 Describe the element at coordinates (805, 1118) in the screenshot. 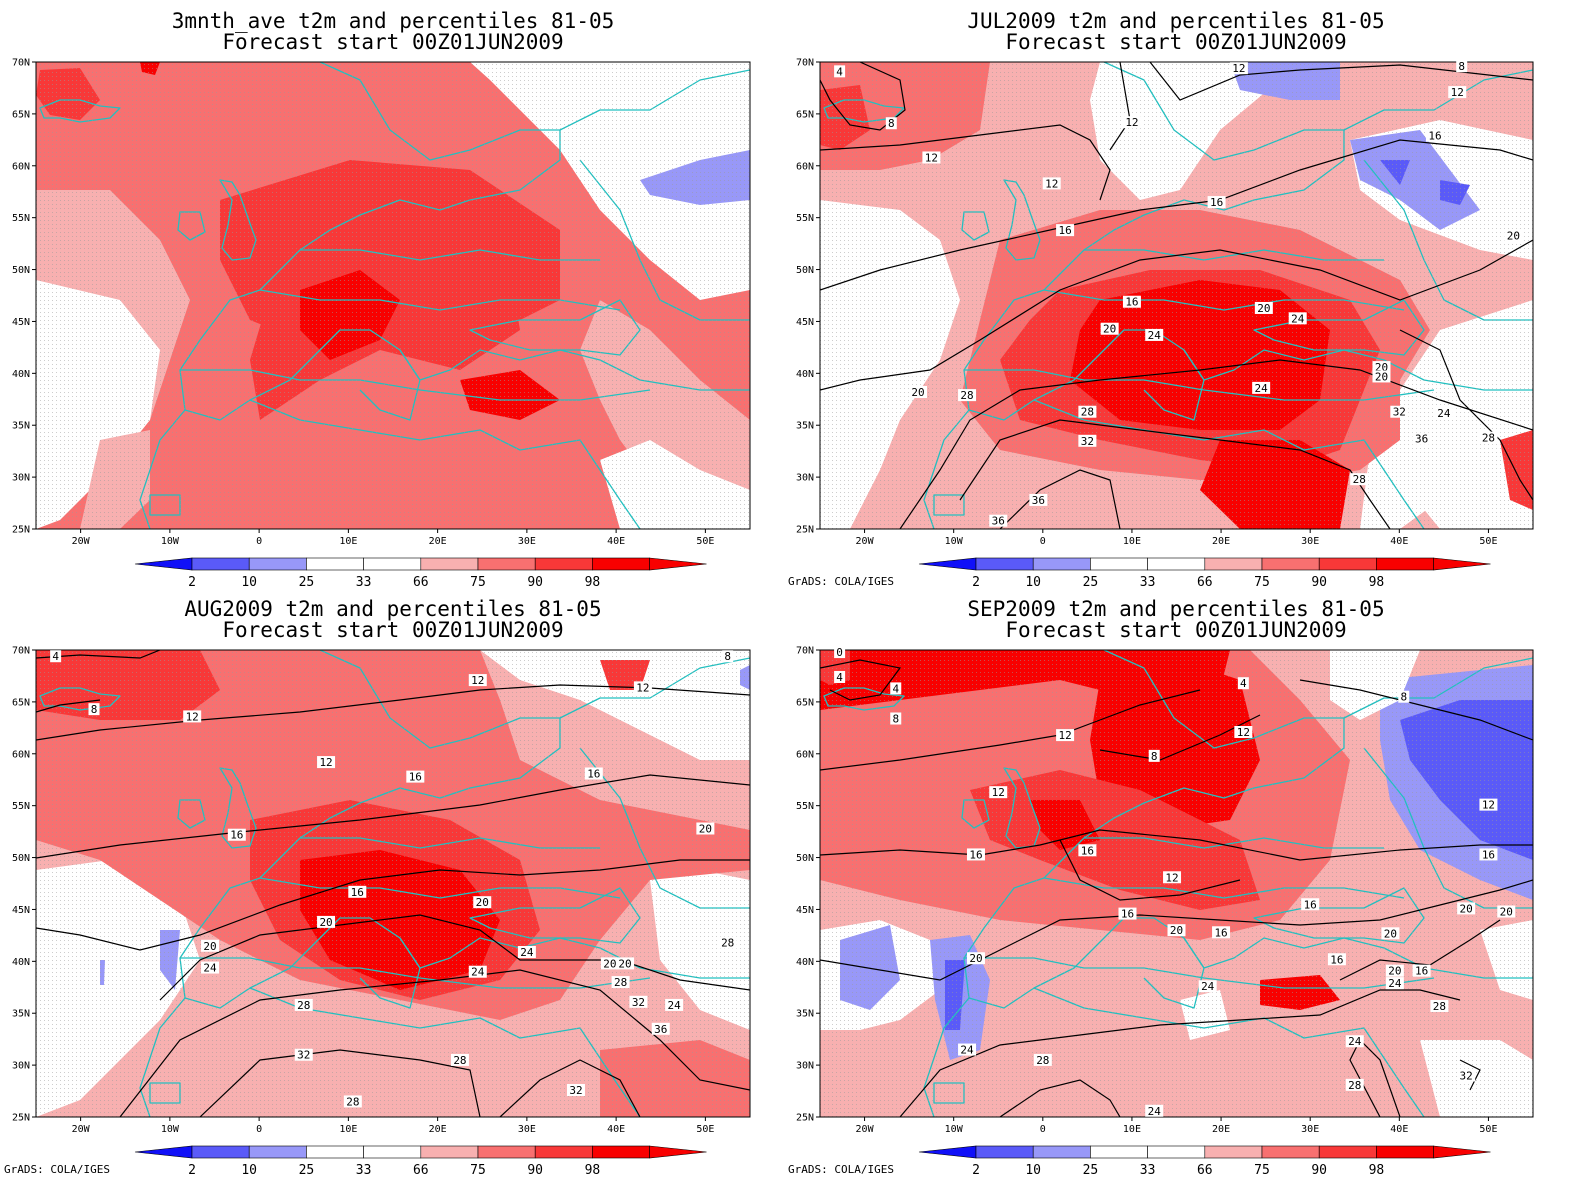

I see `y-tick-label: 25N` at that location.